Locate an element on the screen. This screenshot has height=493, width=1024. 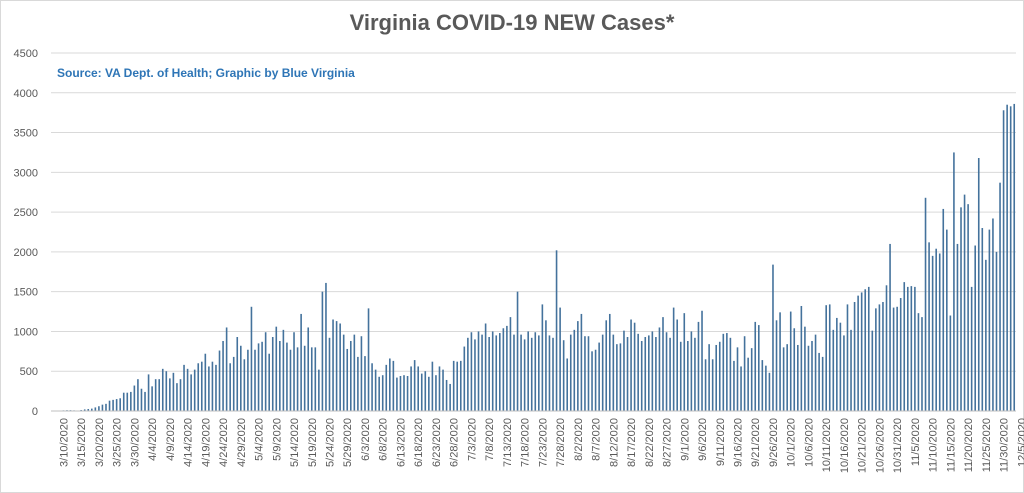
y-tick-label: 1000 is located at coordinates (26, 332).